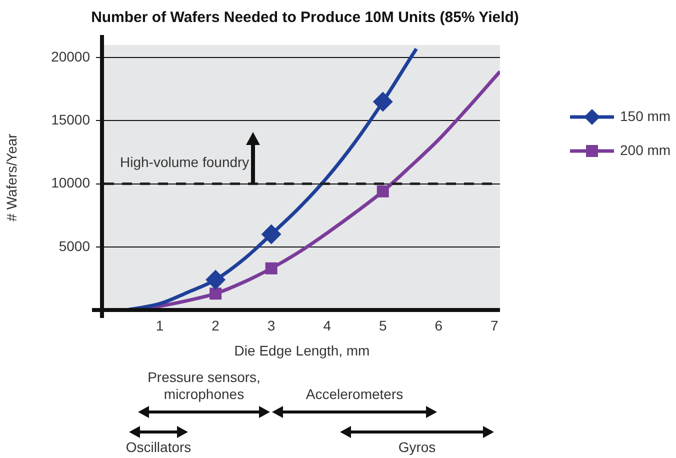  I want to click on x-tick-label: 4, so click(327, 325).